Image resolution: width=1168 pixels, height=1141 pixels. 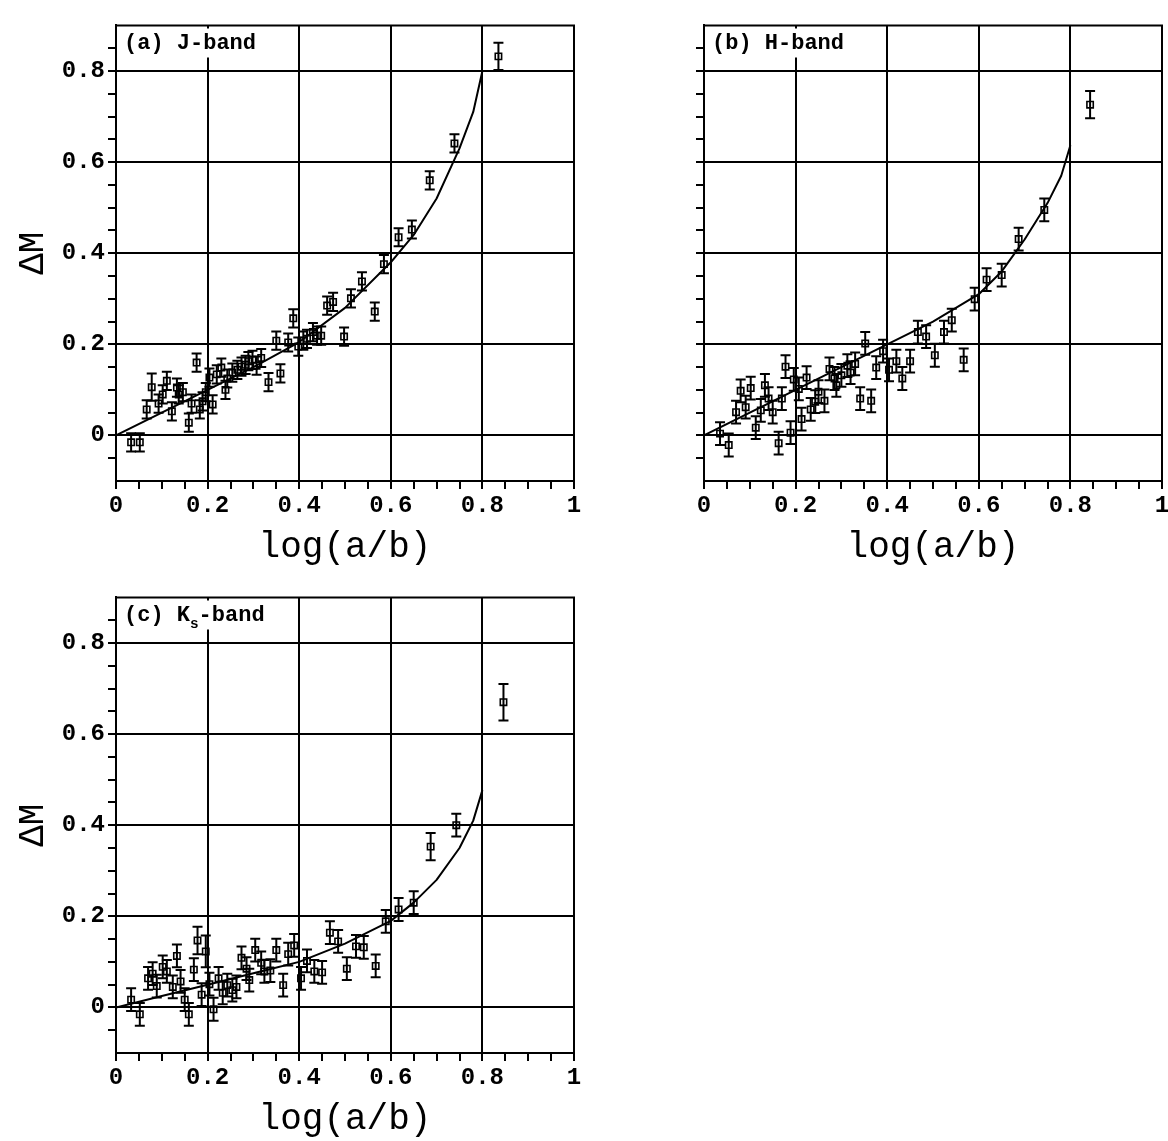 I want to click on annotation: (a) J-band, so click(x=190, y=44).